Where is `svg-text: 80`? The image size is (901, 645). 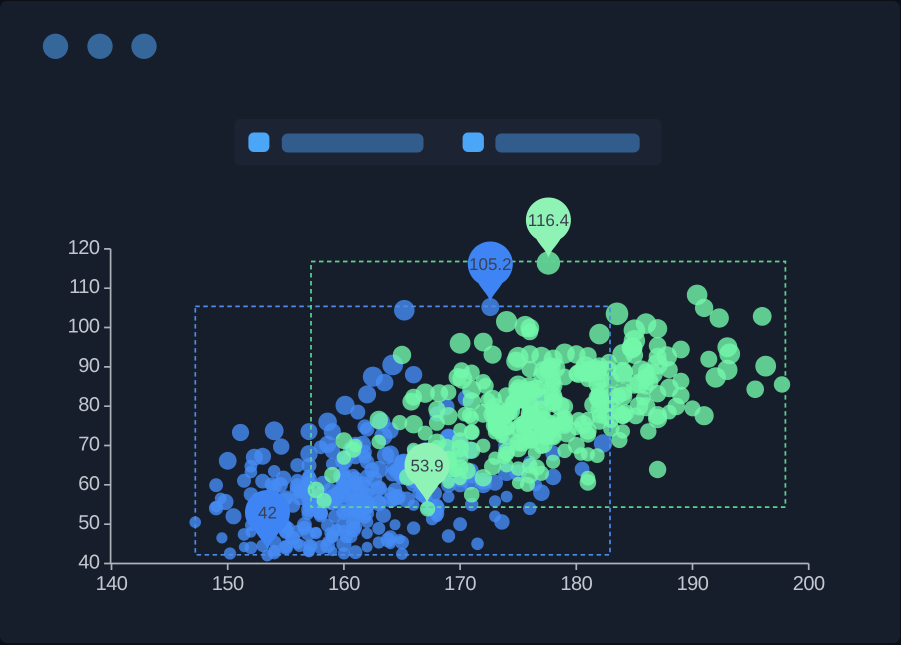
svg-text: 80 is located at coordinates (89, 405).